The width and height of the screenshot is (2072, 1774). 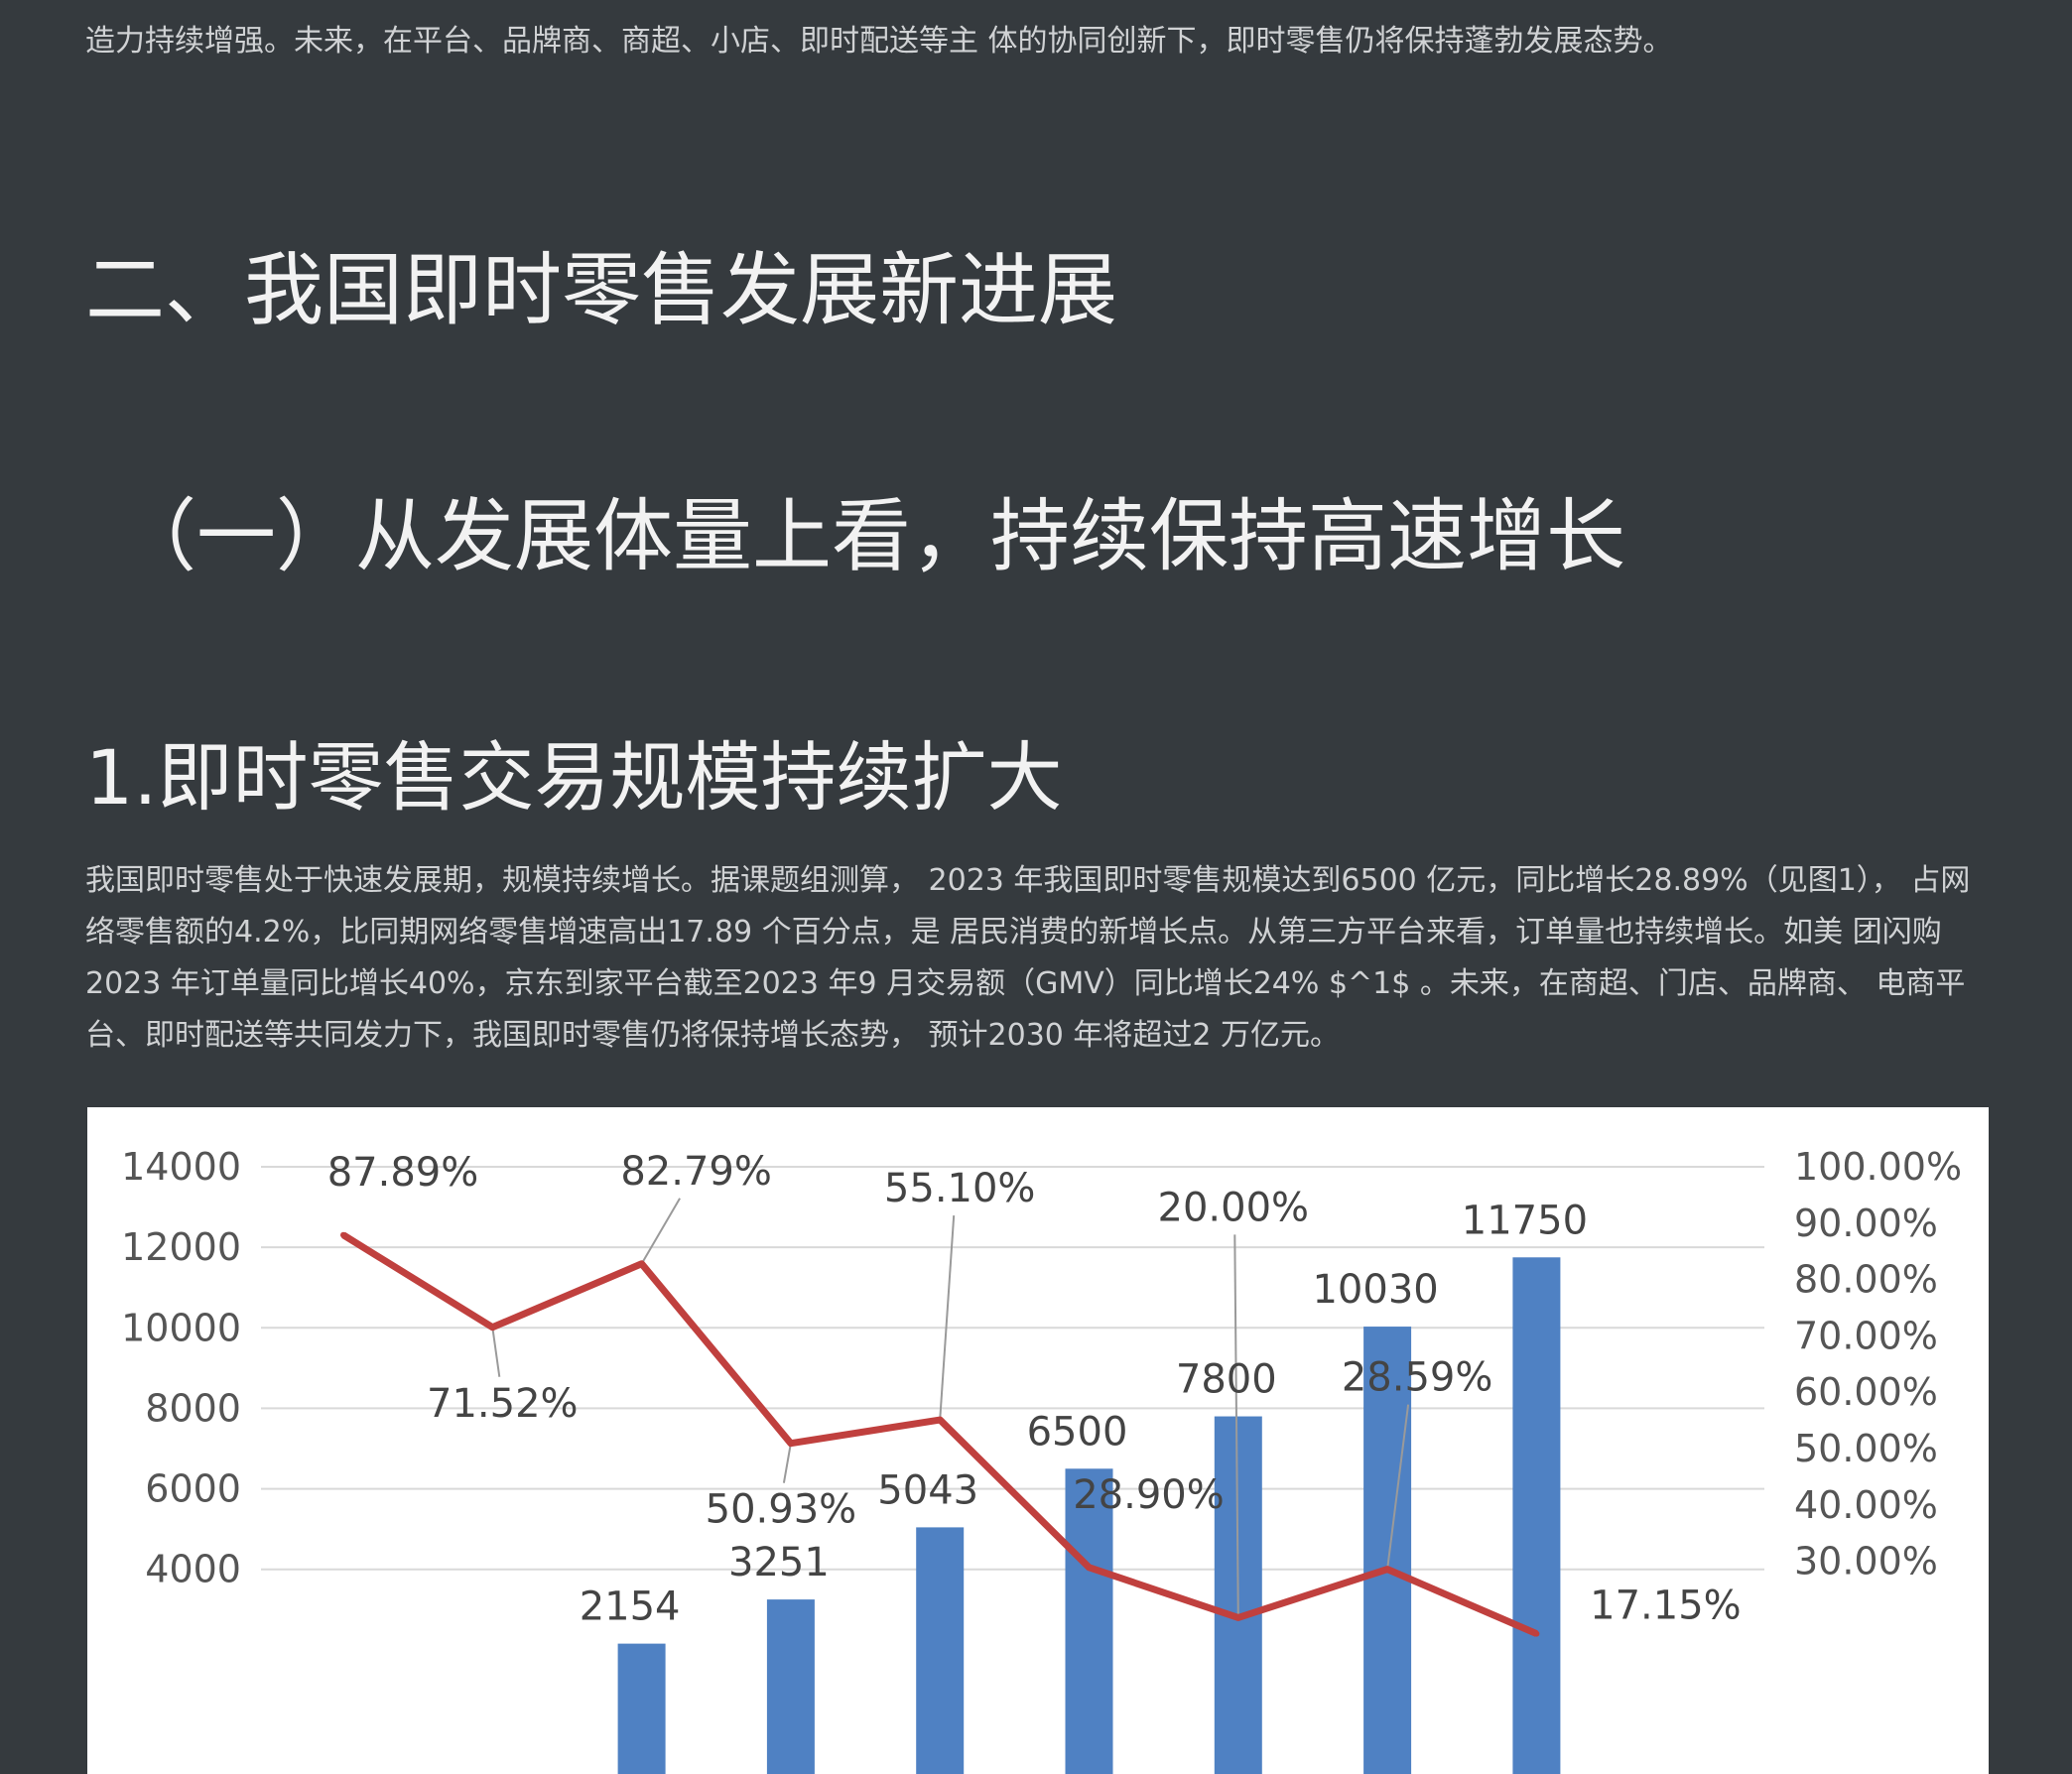 I want to click on left-axis-tick-label: 12000, so click(x=181, y=1247).